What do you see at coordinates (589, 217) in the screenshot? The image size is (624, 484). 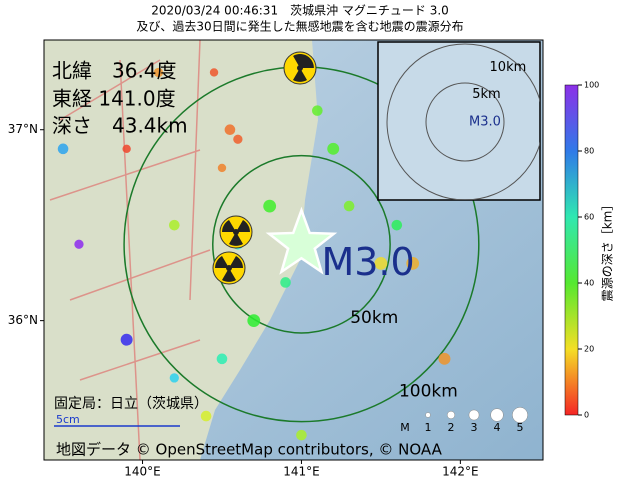 I see `colorbar-tick-label: 60` at bounding box center [589, 217].